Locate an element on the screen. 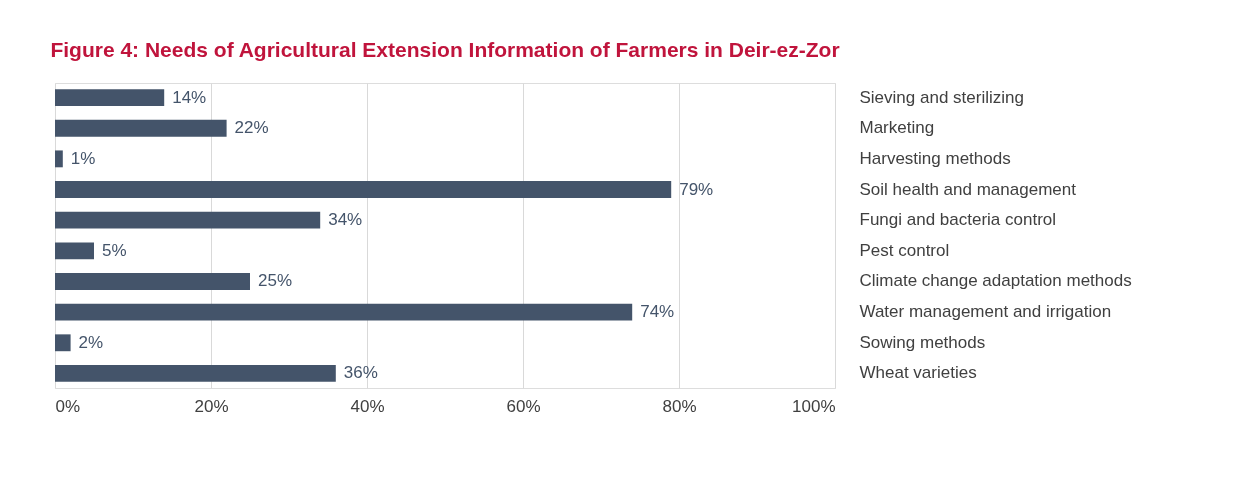 The width and height of the screenshot is (1248, 480). x-tick-label: 20% is located at coordinates (211, 406).